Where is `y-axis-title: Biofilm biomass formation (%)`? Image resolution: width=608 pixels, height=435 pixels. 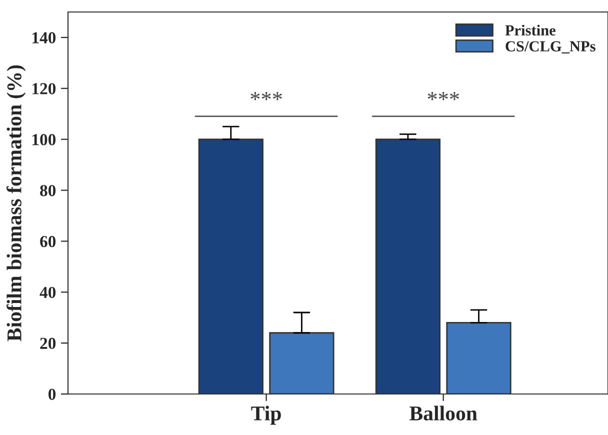
y-axis-title: Biofilm biomass formation (%) is located at coordinates (16, 203).